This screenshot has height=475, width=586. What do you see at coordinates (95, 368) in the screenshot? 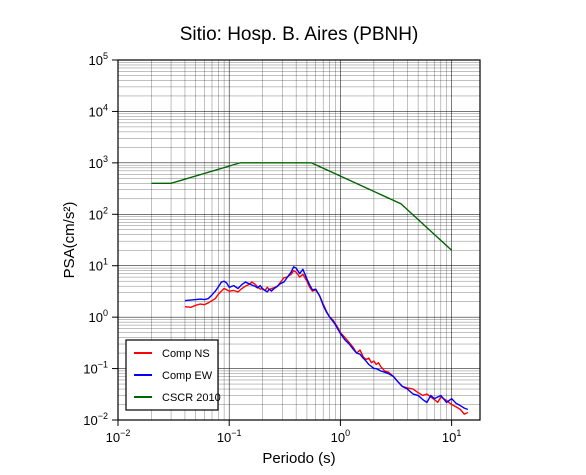
I see `y-tick-label: 10⁻¹` at bounding box center [95, 368].